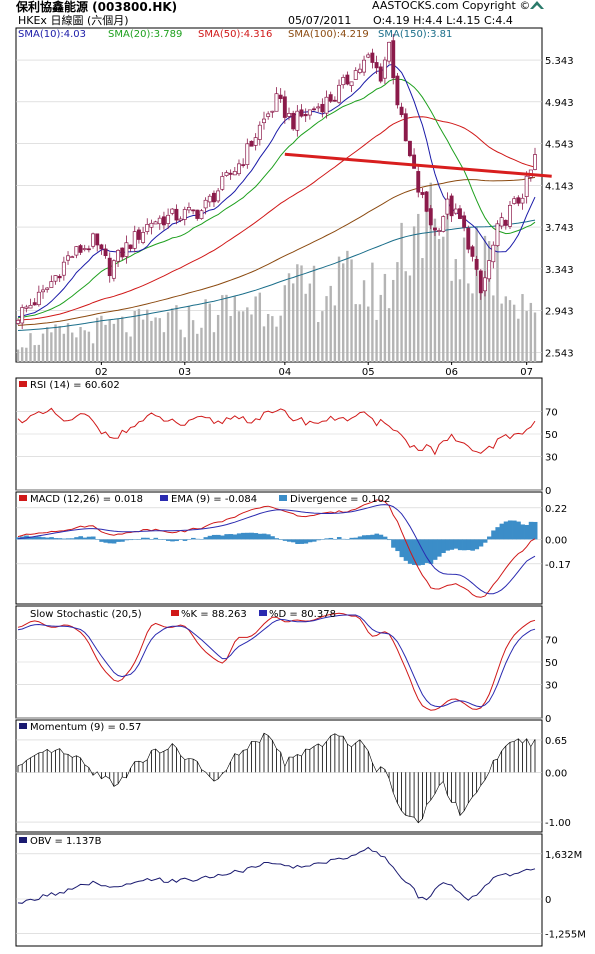  I want to click on brand-logo-icon, so click(537, 5).